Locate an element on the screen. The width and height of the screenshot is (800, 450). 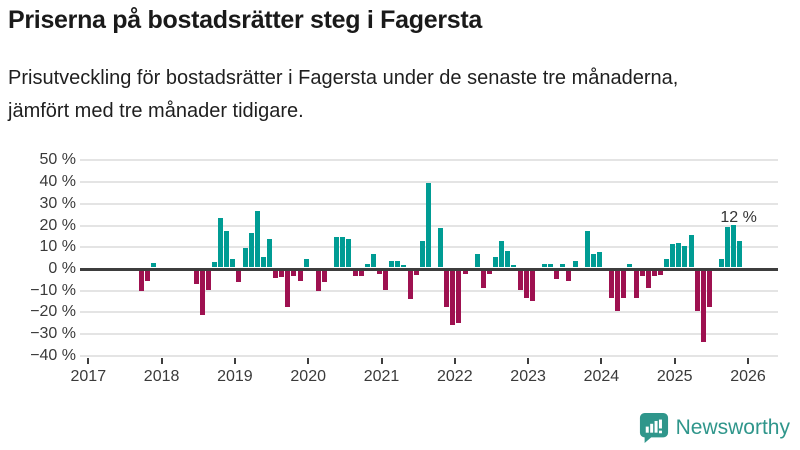
x-axis-tick-label: 2018 is located at coordinates (161, 376).